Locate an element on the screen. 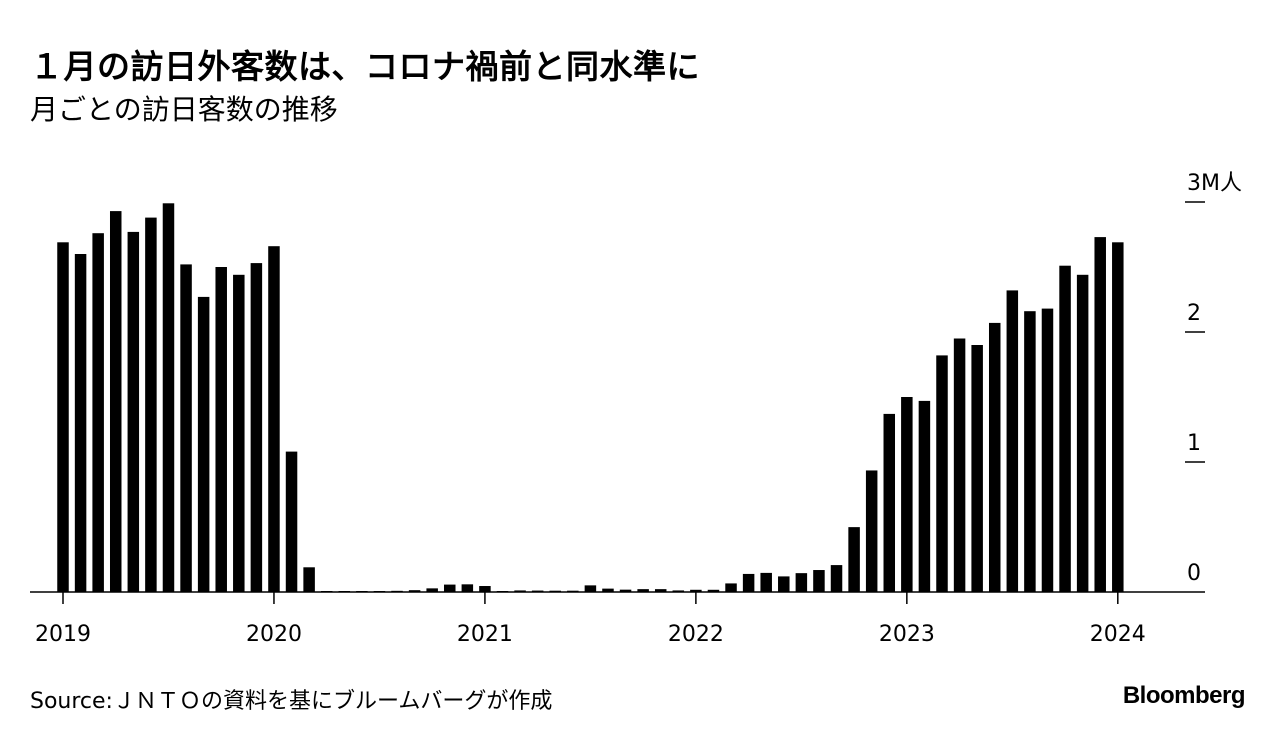  bloomberg-logo: Bloomberg is located at coordinates (1184, 695).